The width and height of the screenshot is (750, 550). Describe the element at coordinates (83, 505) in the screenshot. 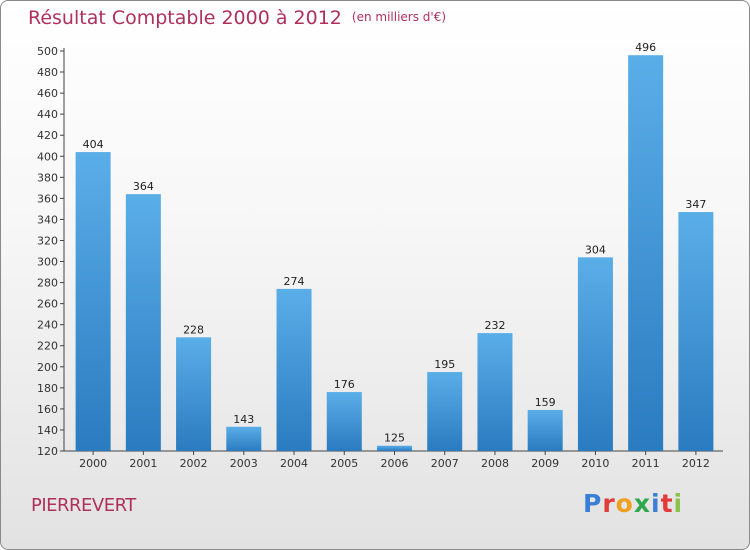

I see `commune-name: PIERREVERT` at that location.